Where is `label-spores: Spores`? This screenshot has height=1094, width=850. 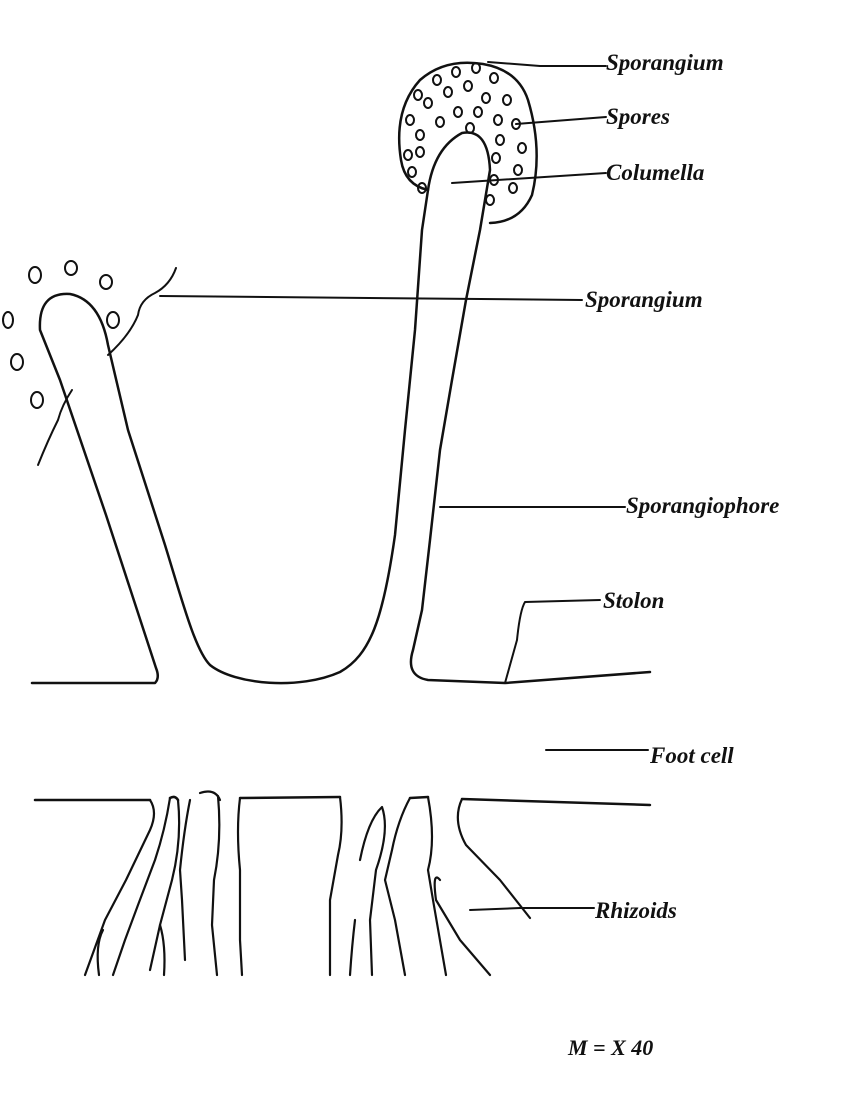 label-spores: Spores is located at coordinates (638, 116).